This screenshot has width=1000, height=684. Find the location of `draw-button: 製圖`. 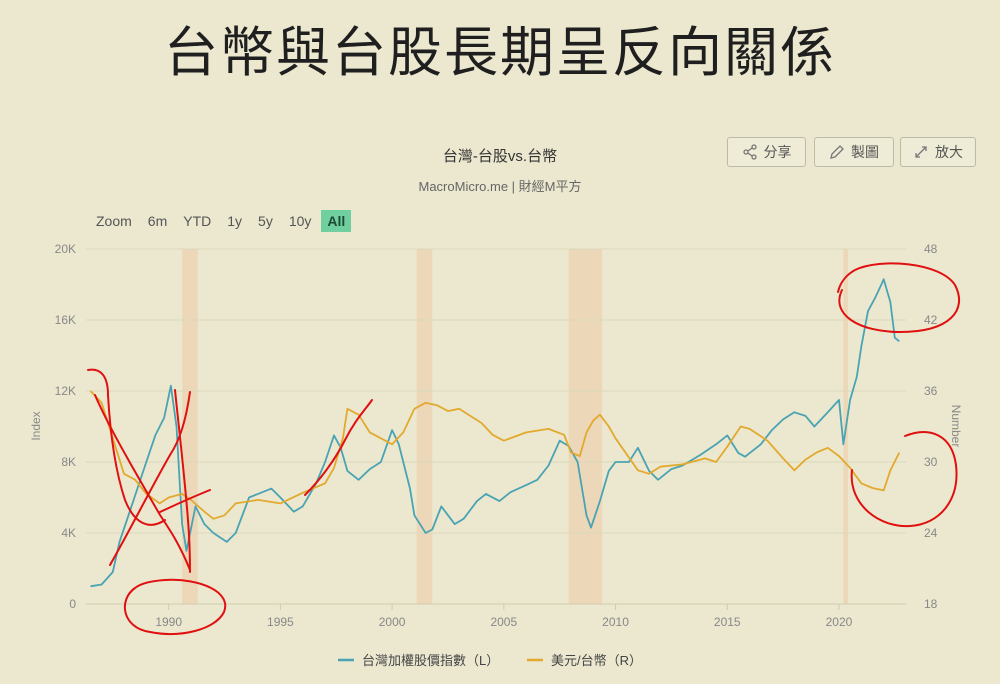

draw-button: 製圖 is located at coordinates (854, 152).